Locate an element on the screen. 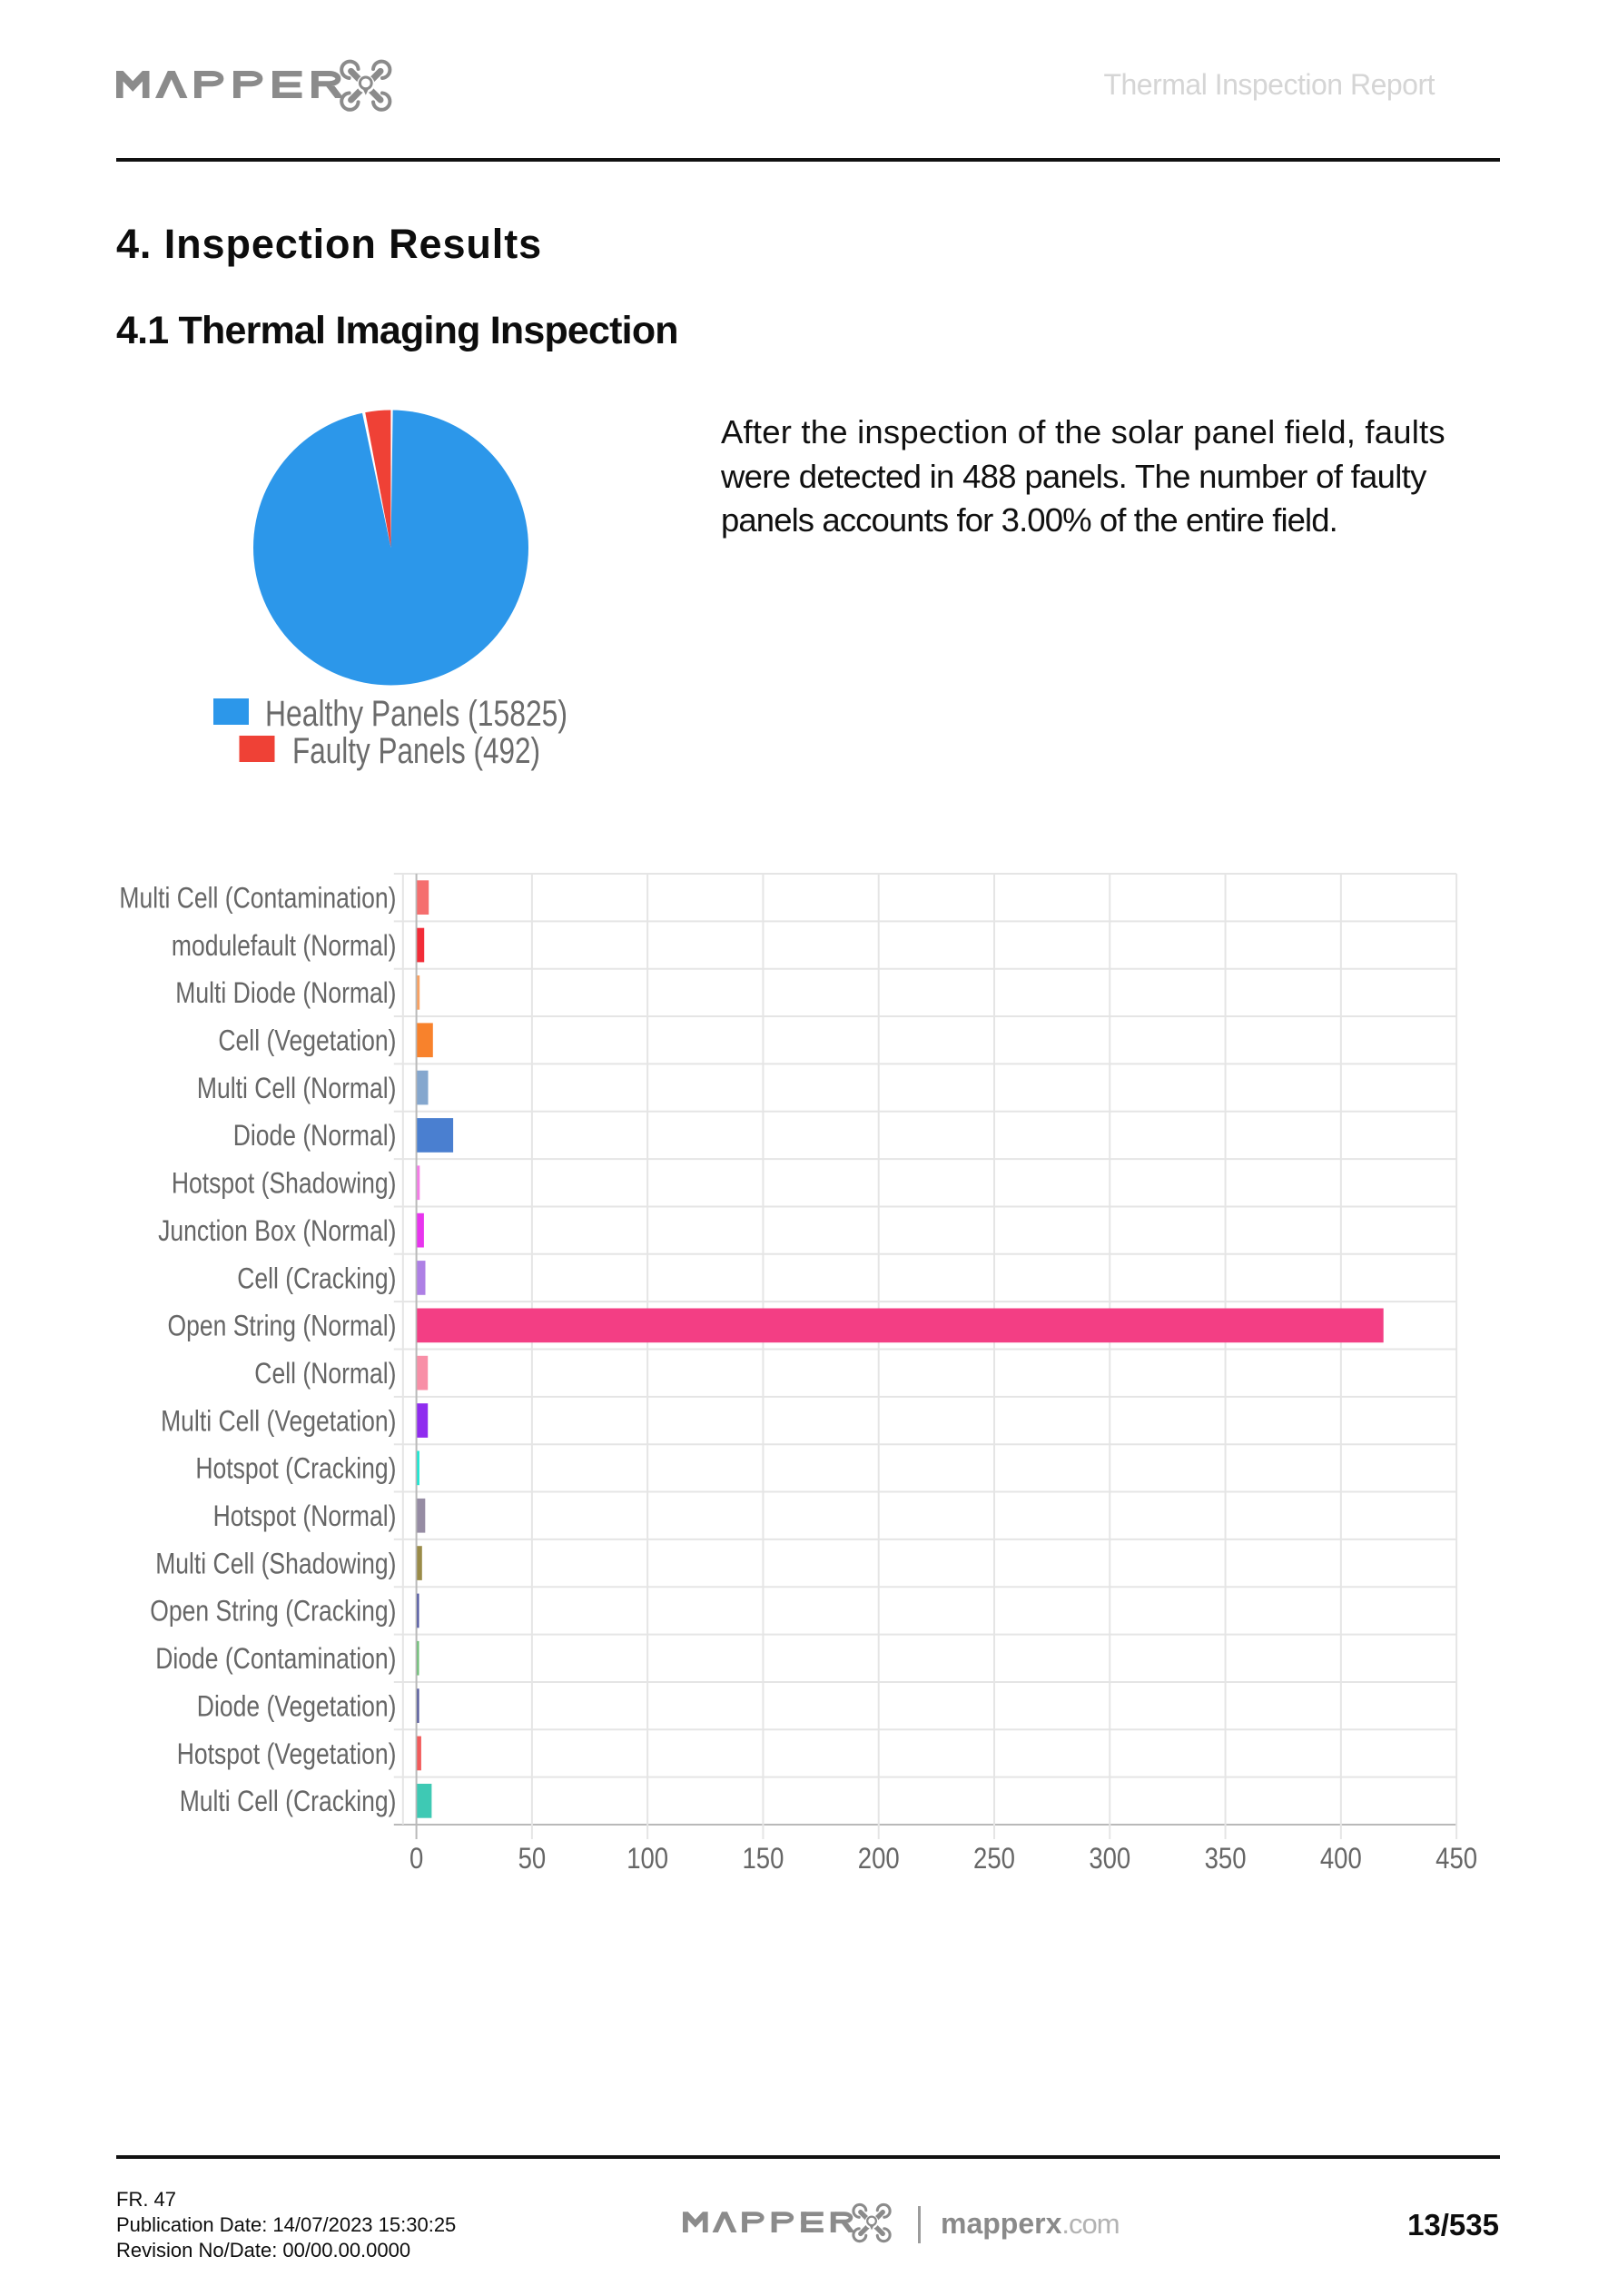  svg-text: 400 is located at coordinates (1341, 1858).